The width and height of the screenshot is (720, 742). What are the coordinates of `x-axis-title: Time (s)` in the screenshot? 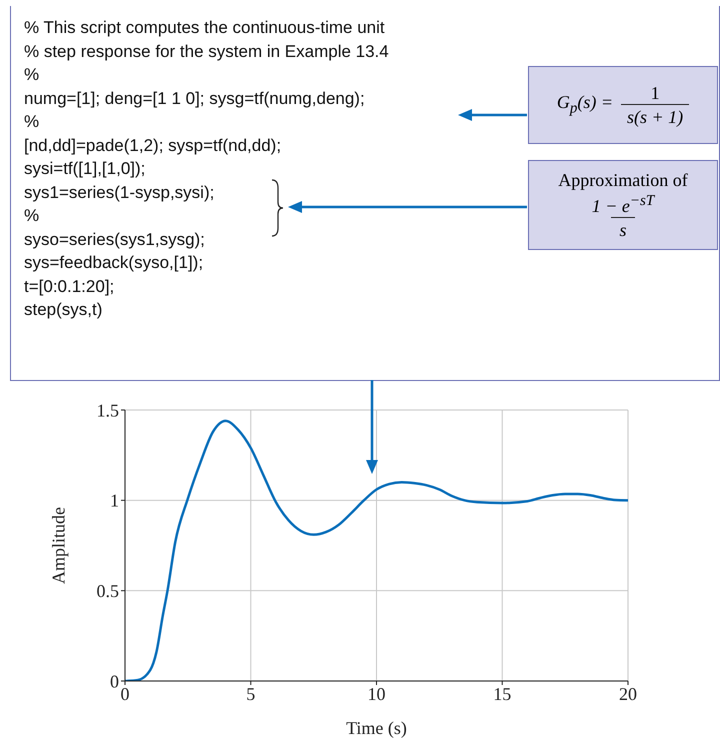 It's located at (376, 728).